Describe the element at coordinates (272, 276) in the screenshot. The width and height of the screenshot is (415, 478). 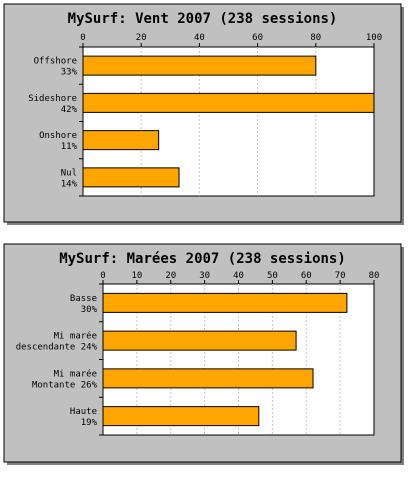
I see `x-tick-label: 50` at that location.